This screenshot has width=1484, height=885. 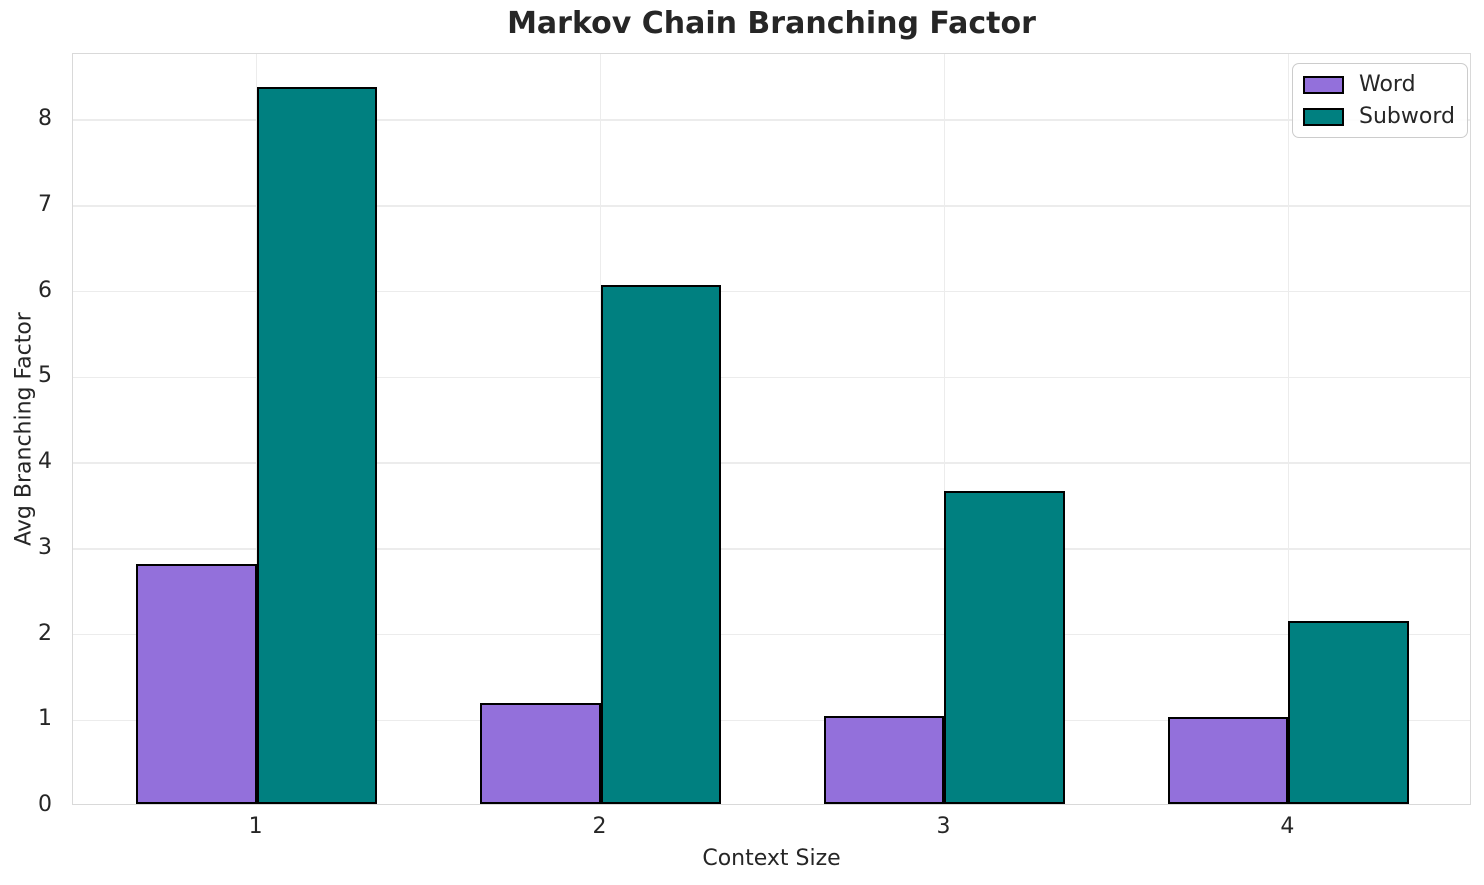 What do you see at coordinates (45, 204) in the screenshot?
I see `y-tick-label-7: 7` at bounding box center [45, 204].